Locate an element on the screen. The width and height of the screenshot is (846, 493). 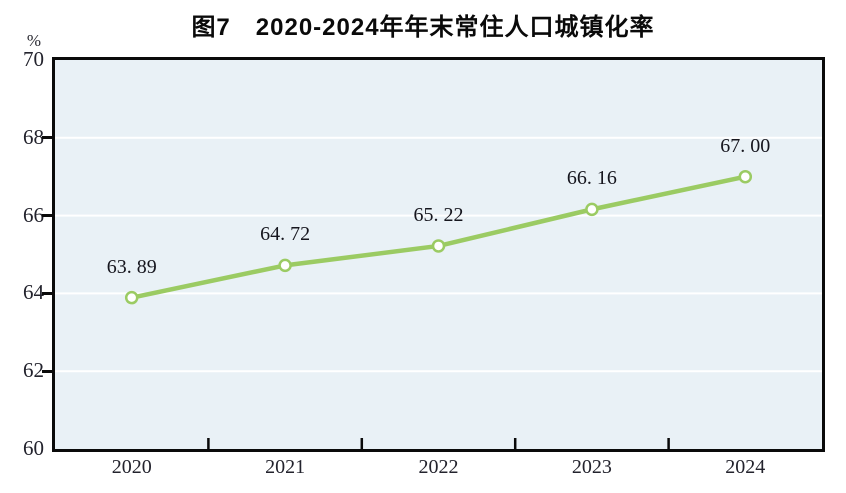
y-axis-unit-label: % is located at coordinates (34, 40).